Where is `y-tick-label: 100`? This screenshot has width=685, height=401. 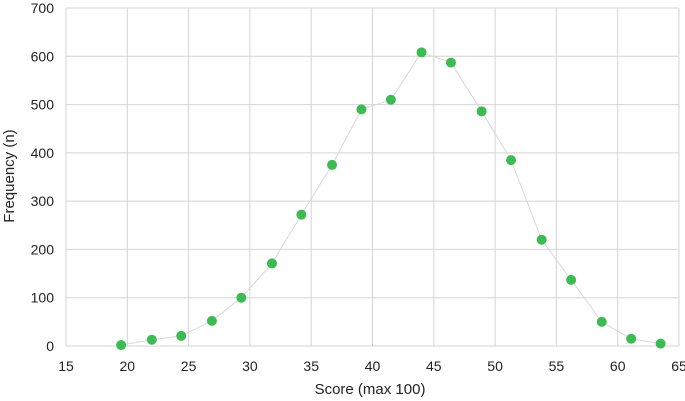 y-tick-label: 100 is located at coordinates (43, 298).